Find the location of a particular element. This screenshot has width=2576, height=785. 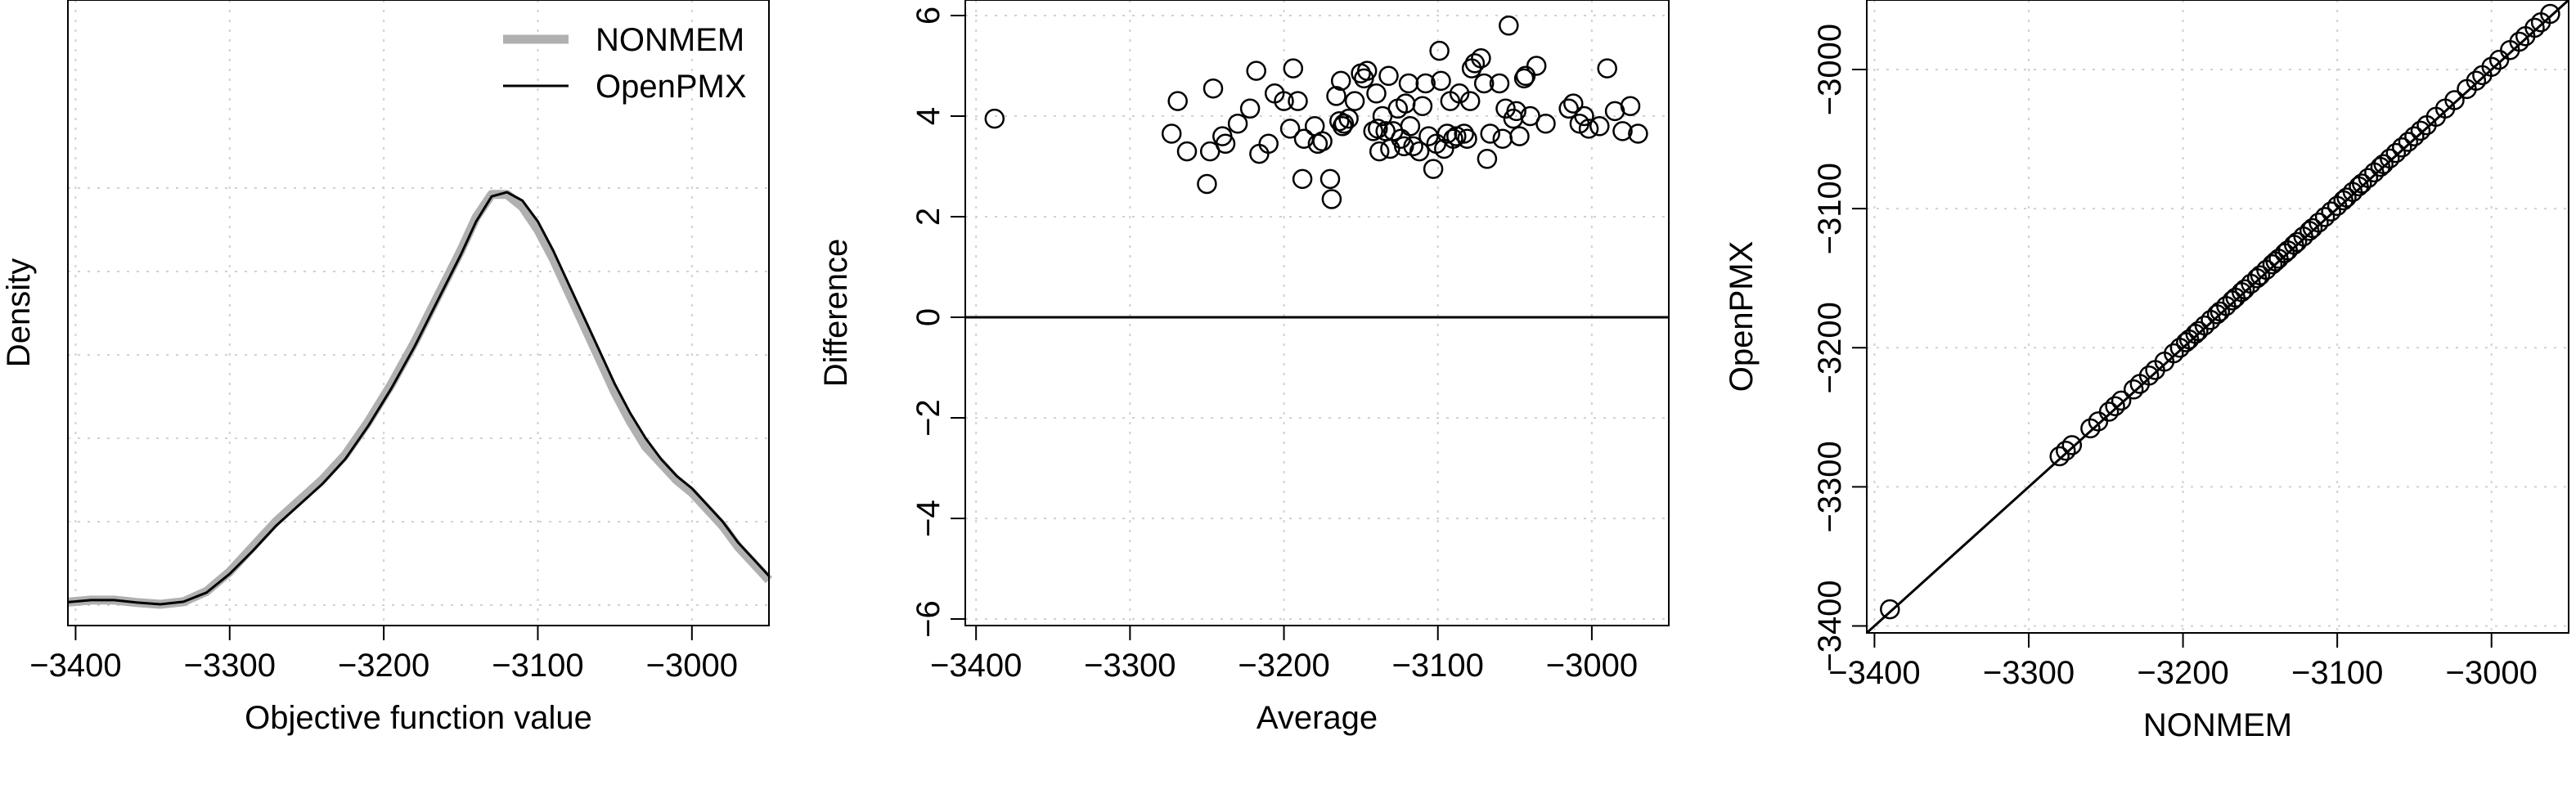

y-tick-label: −6 is located at coordinates (928, 619).